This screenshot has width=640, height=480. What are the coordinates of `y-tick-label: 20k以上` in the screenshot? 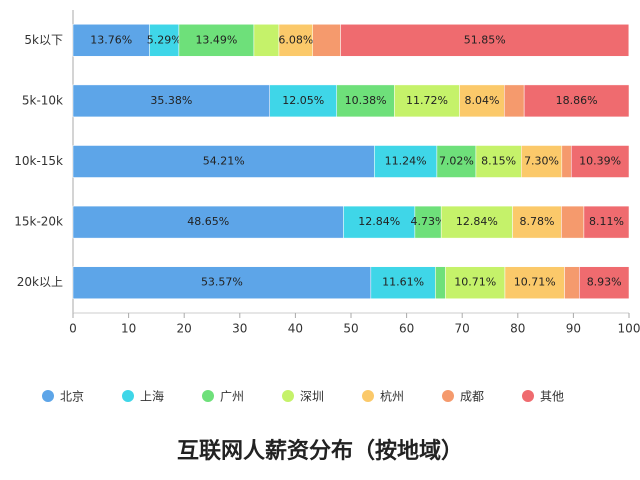 It's located at (40, 282).